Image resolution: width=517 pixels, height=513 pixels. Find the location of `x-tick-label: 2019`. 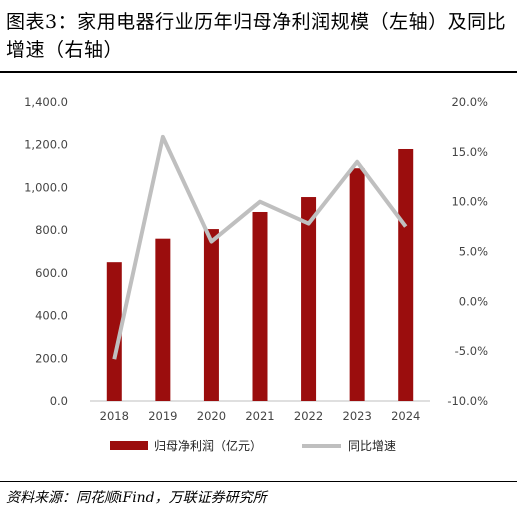

x-tick-label: 2019 is located at coordinates (162, 416).